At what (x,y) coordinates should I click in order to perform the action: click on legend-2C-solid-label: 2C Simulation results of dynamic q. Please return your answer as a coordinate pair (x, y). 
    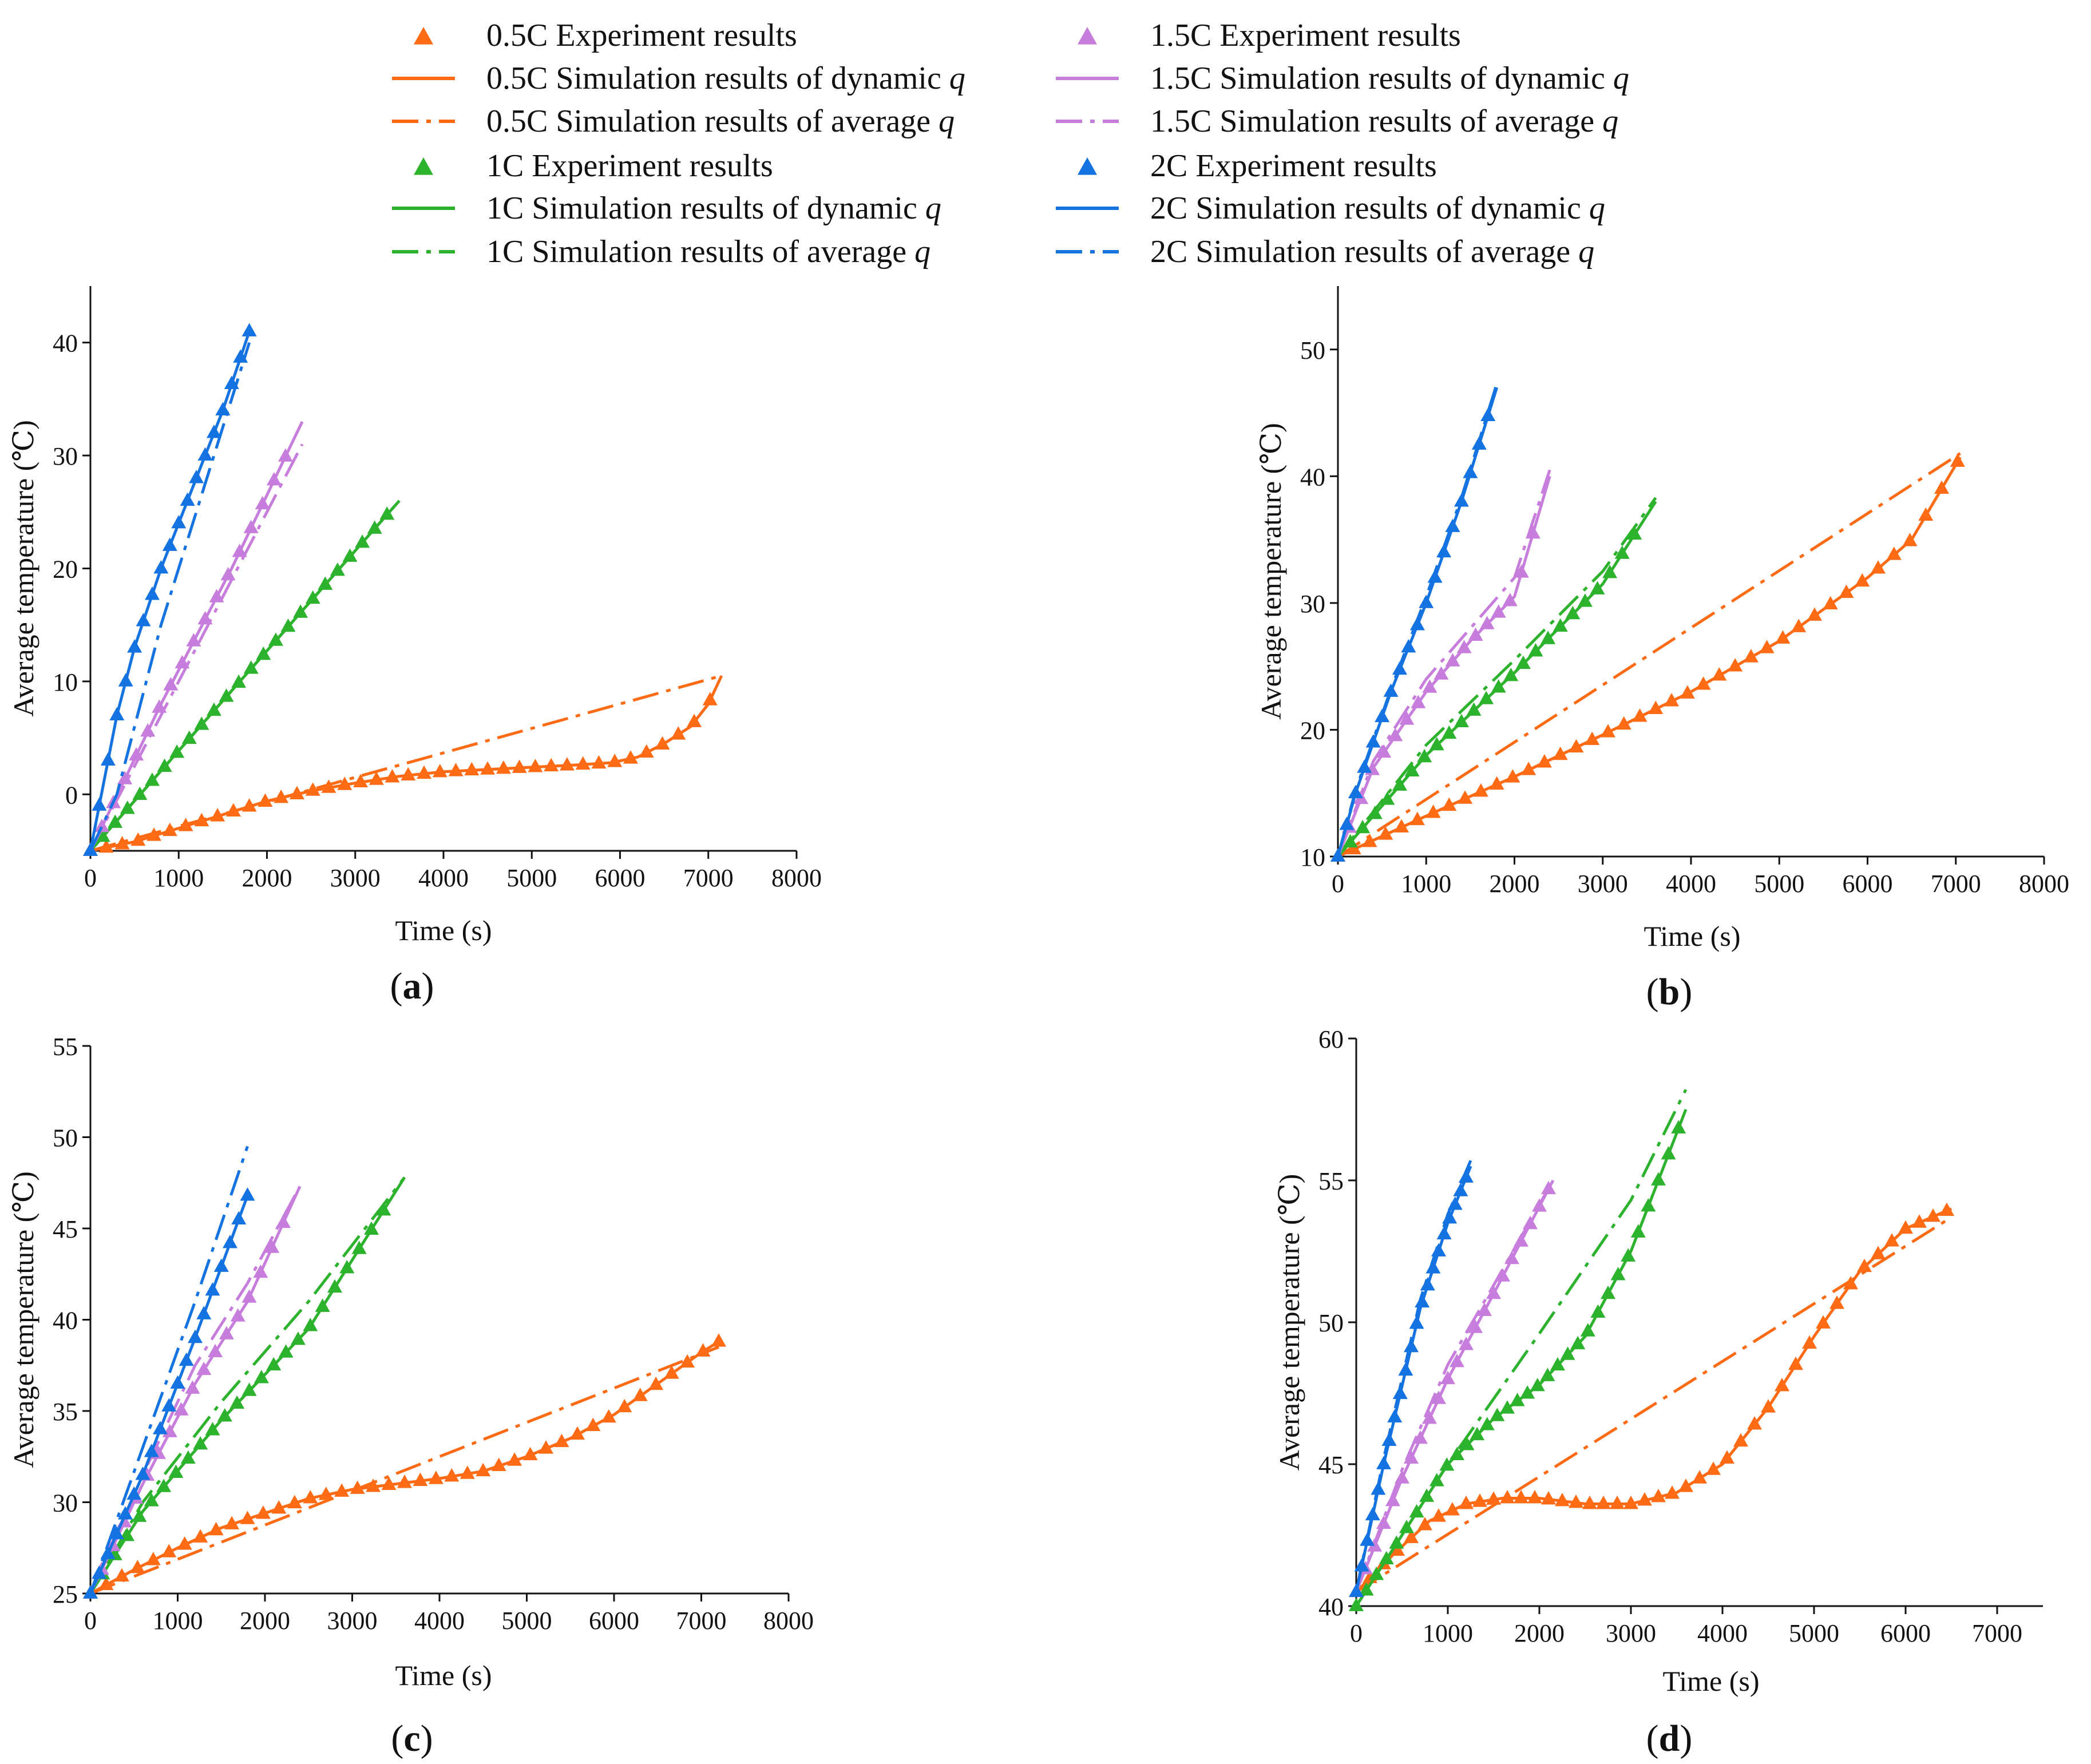
    Looking at the image, I should click on (1378, 208).